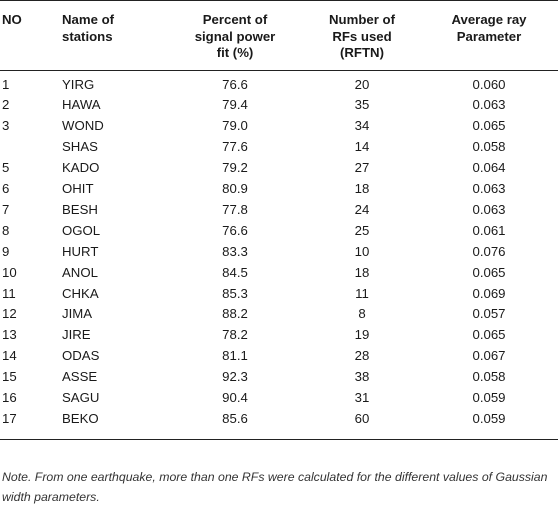 This screenshot has width=558, height=514. Describe the element at coordinates (489, 293) in the screenshot. I see `cell-ray-parameter: 0.069` at that location.